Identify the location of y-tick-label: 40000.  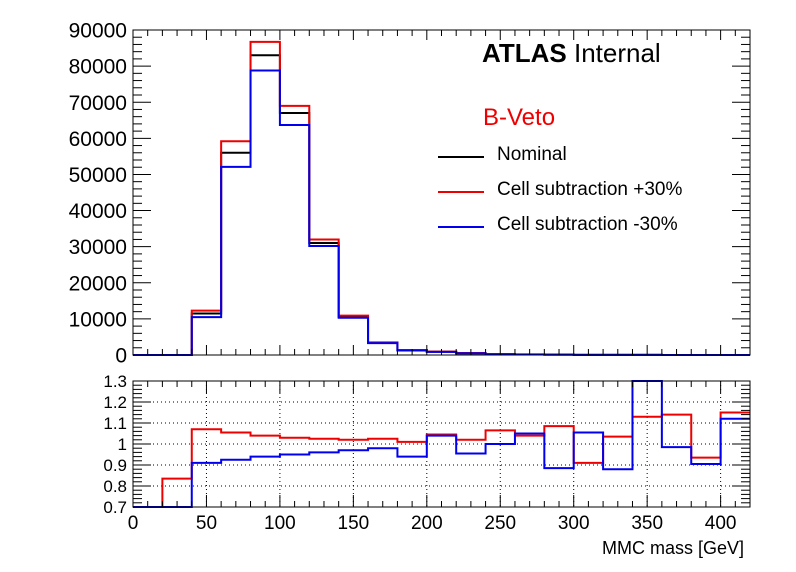
(98, 211).